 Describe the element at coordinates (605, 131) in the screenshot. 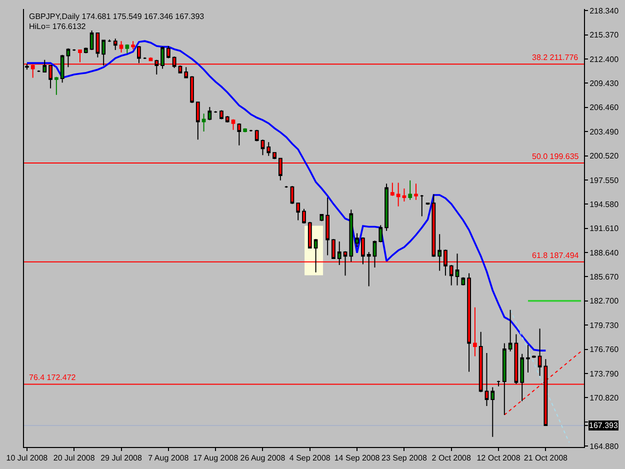

I see `y-tick-label: 203.490` at that location.